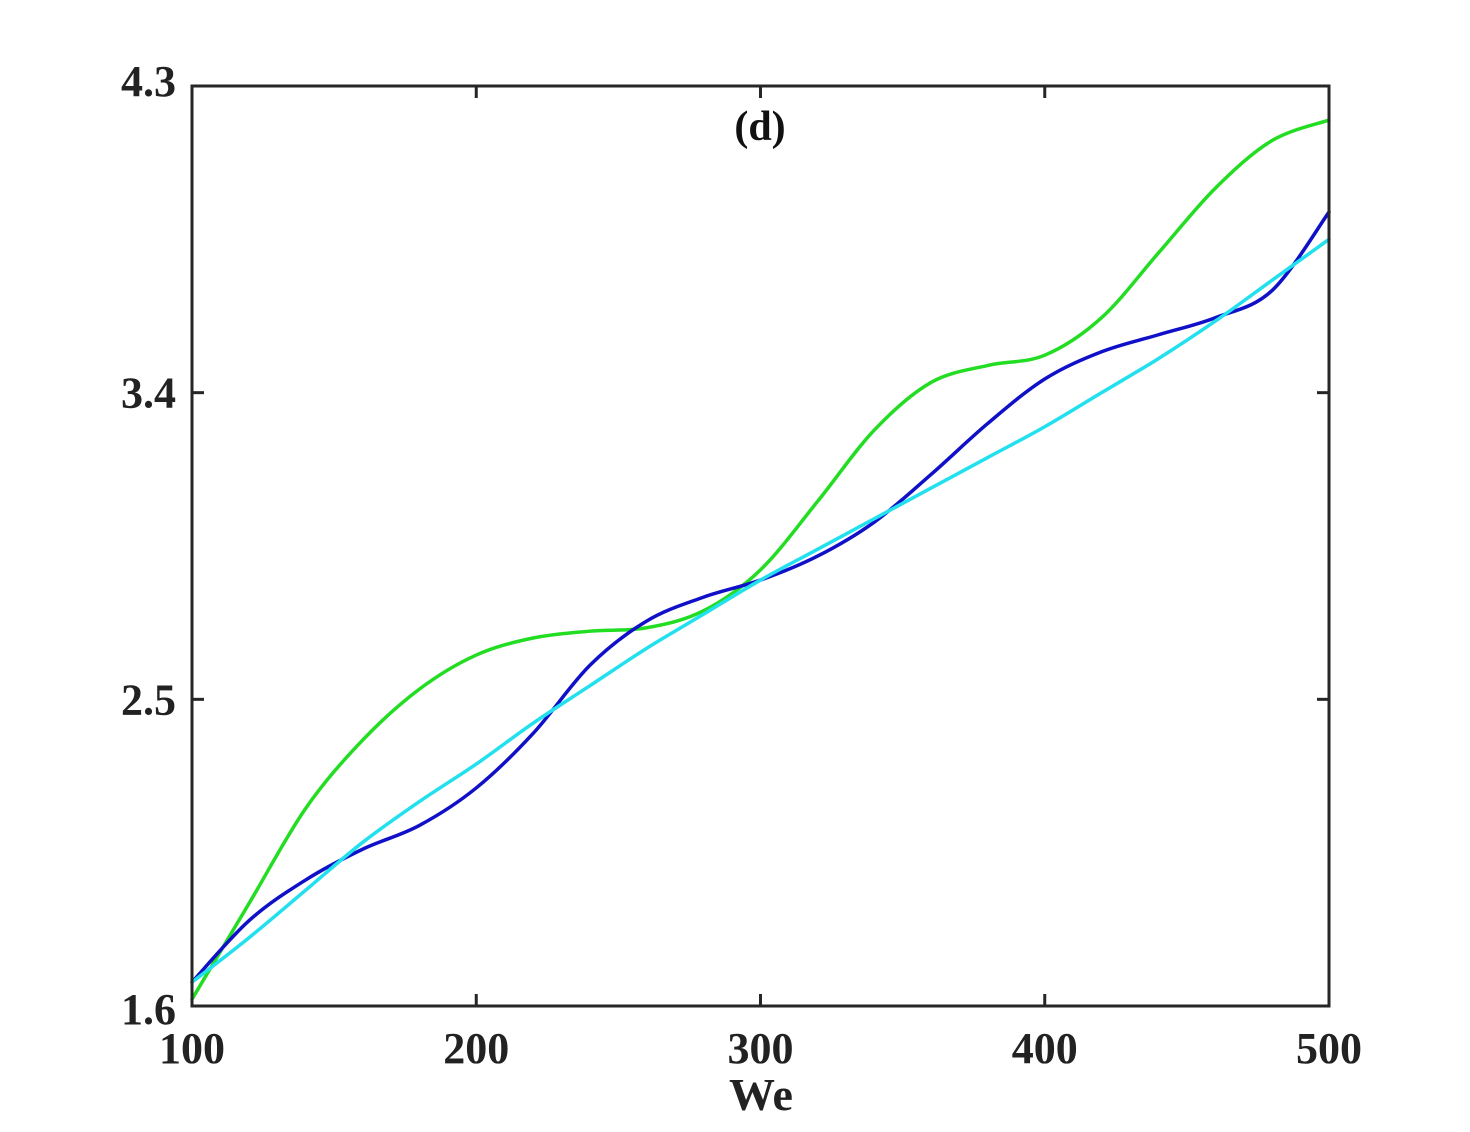 This screenshot has width=1470, height=1132. I want to click on x-axis-label: We, so click(761, 1094).